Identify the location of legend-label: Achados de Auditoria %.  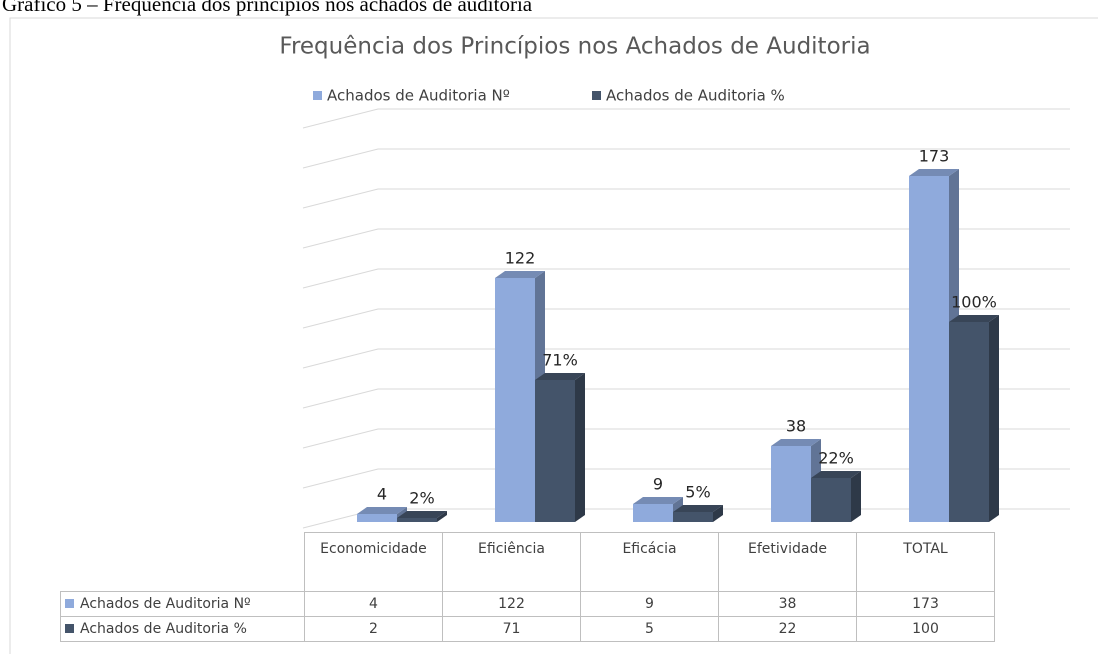
(695, 96).